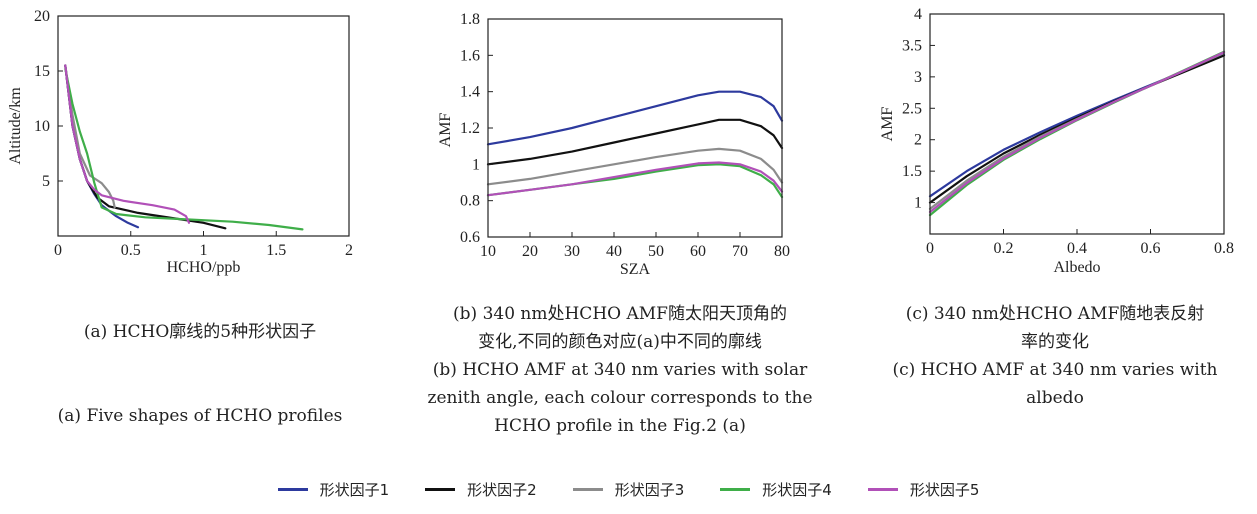 Image resolution: width=1257 pixels, height=514 pixels. I want to click on chart-b-series-1-line, so click(635, 118).